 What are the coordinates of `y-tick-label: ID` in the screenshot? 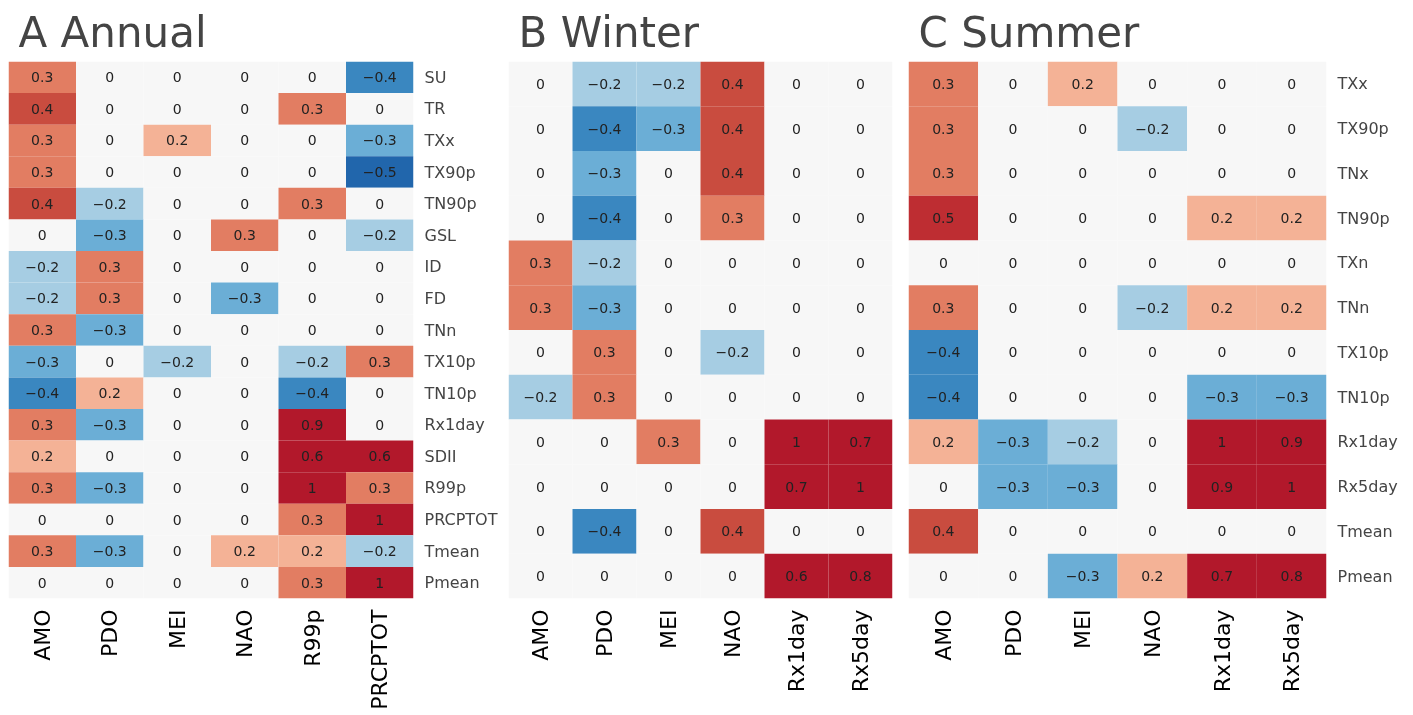 It's located at (433, 267).